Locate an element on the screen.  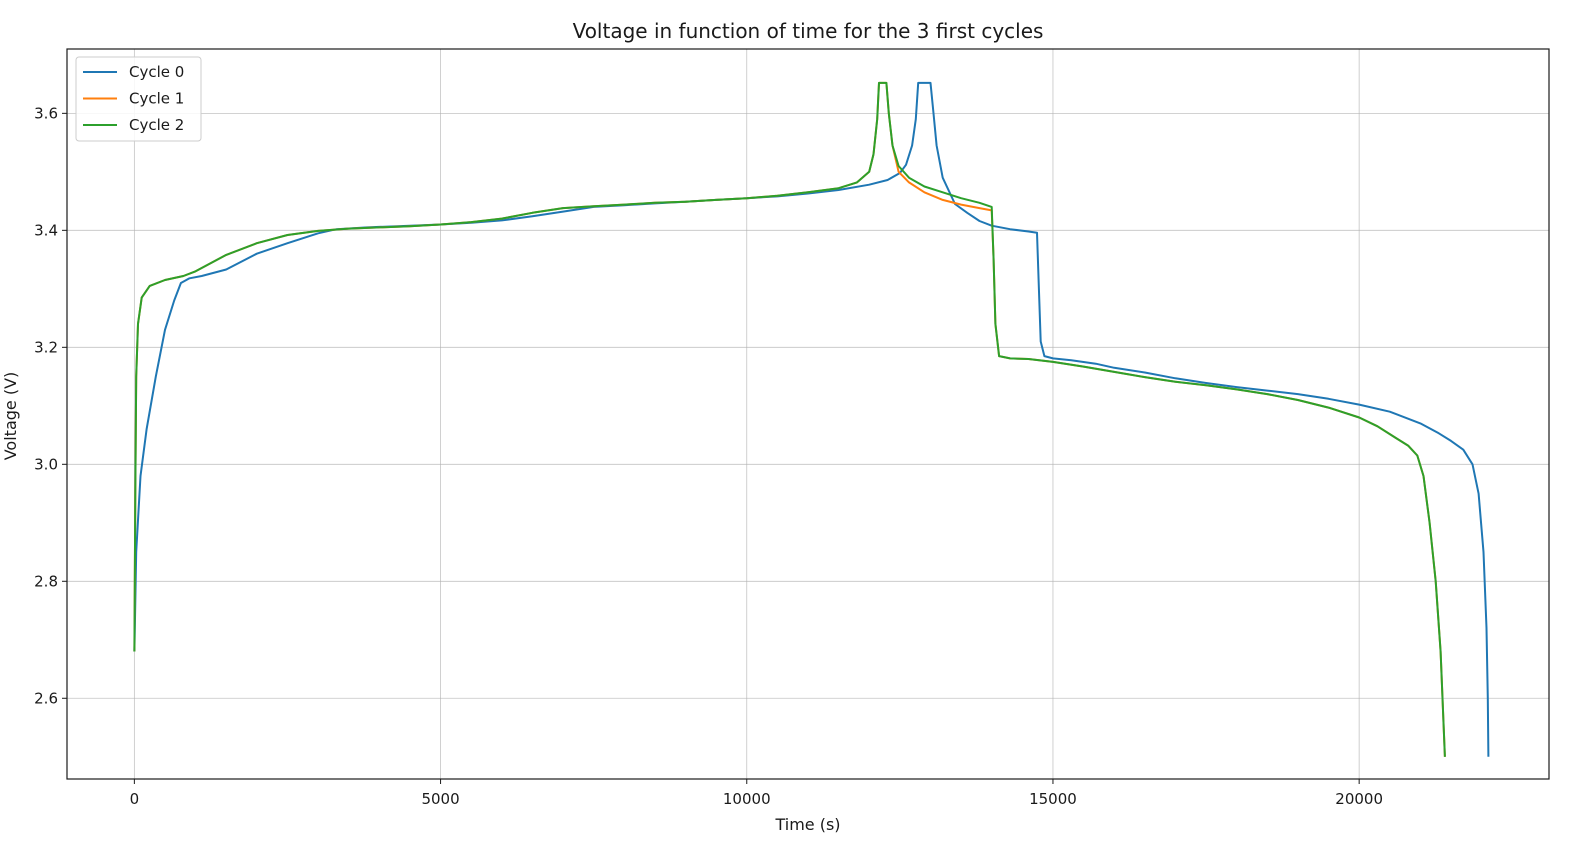
x-tick-label: 5000 is located at coordinates (440, 799).